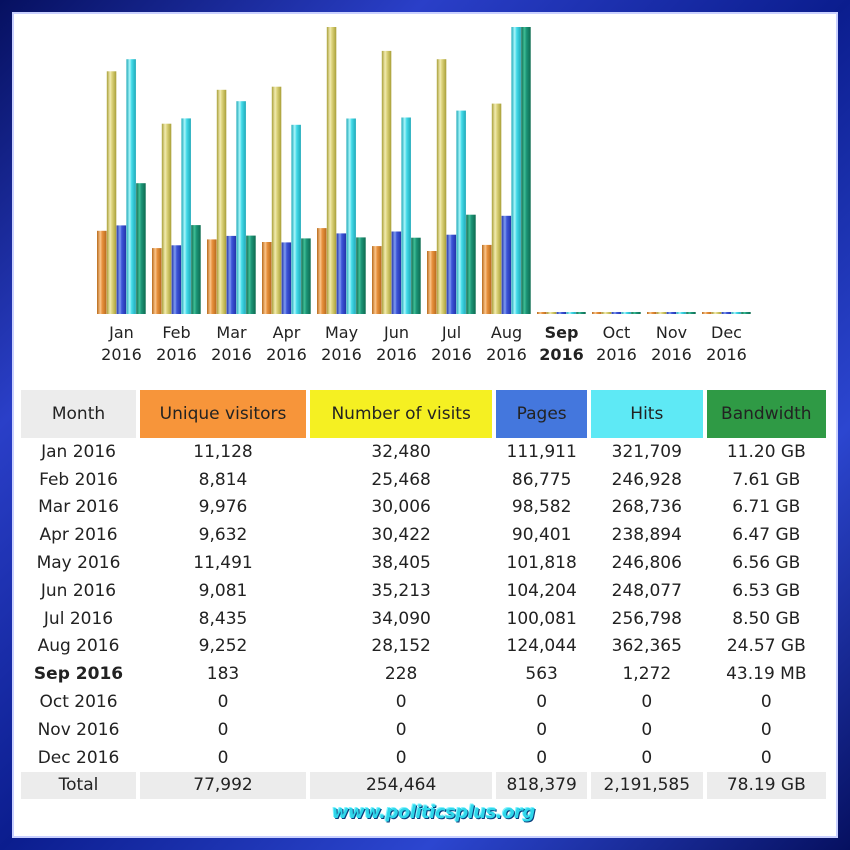 This screenshot has height=850, width=850. Describe the element at coordinates (386, 182) in the screenshot. I see `bar-visits-jun` at that location.